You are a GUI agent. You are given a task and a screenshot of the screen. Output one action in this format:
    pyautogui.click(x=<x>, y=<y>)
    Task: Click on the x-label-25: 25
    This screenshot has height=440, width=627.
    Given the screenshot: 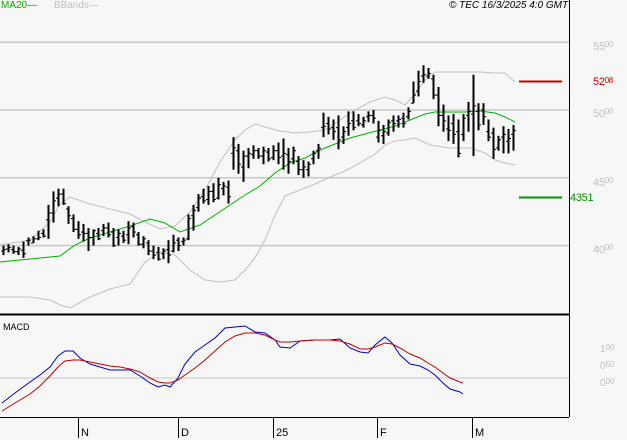 What is the action you would take?
    pyautogui.click(x=282, y=433)
    